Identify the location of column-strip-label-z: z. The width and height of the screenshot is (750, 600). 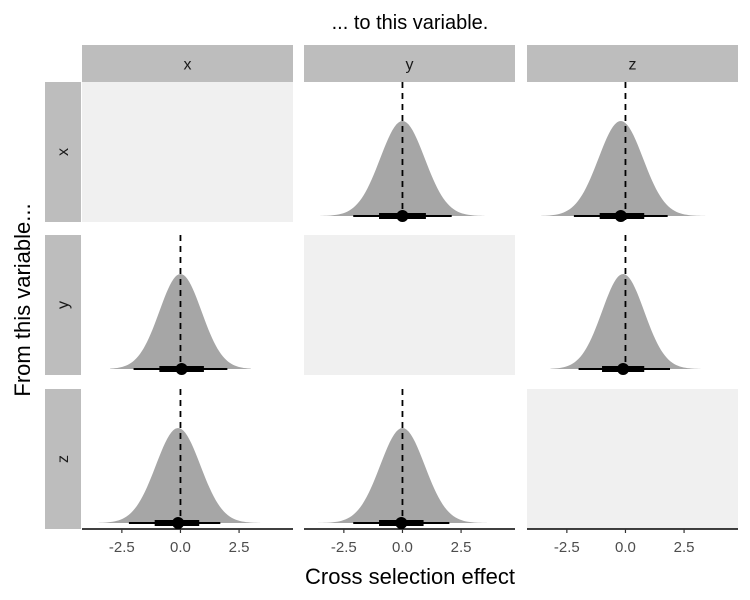
(633, 65).